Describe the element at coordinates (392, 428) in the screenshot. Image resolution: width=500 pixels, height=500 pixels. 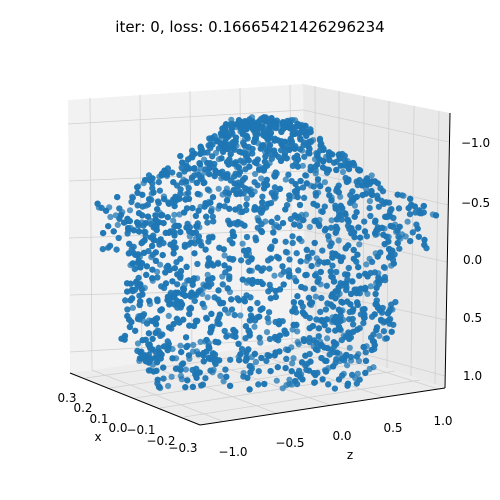
I see `z-tick-label: 0.5` at that location.